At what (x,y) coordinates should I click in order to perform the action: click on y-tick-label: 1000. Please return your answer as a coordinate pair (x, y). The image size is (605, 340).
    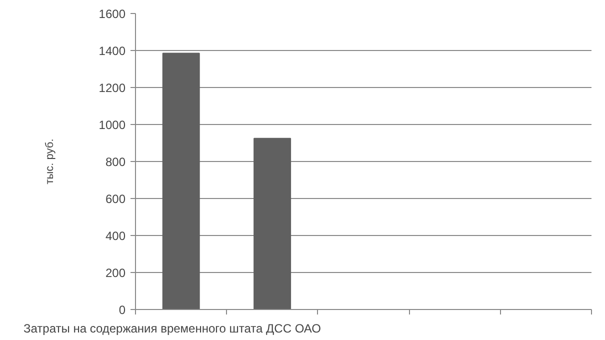
    Looking at the image, I should click on (112, 125).